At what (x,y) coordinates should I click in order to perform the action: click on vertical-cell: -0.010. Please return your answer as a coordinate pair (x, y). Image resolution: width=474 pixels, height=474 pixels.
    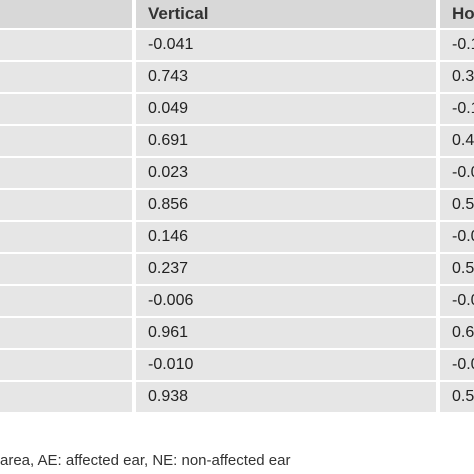
    Looking at the image, I should click on (285, 365).